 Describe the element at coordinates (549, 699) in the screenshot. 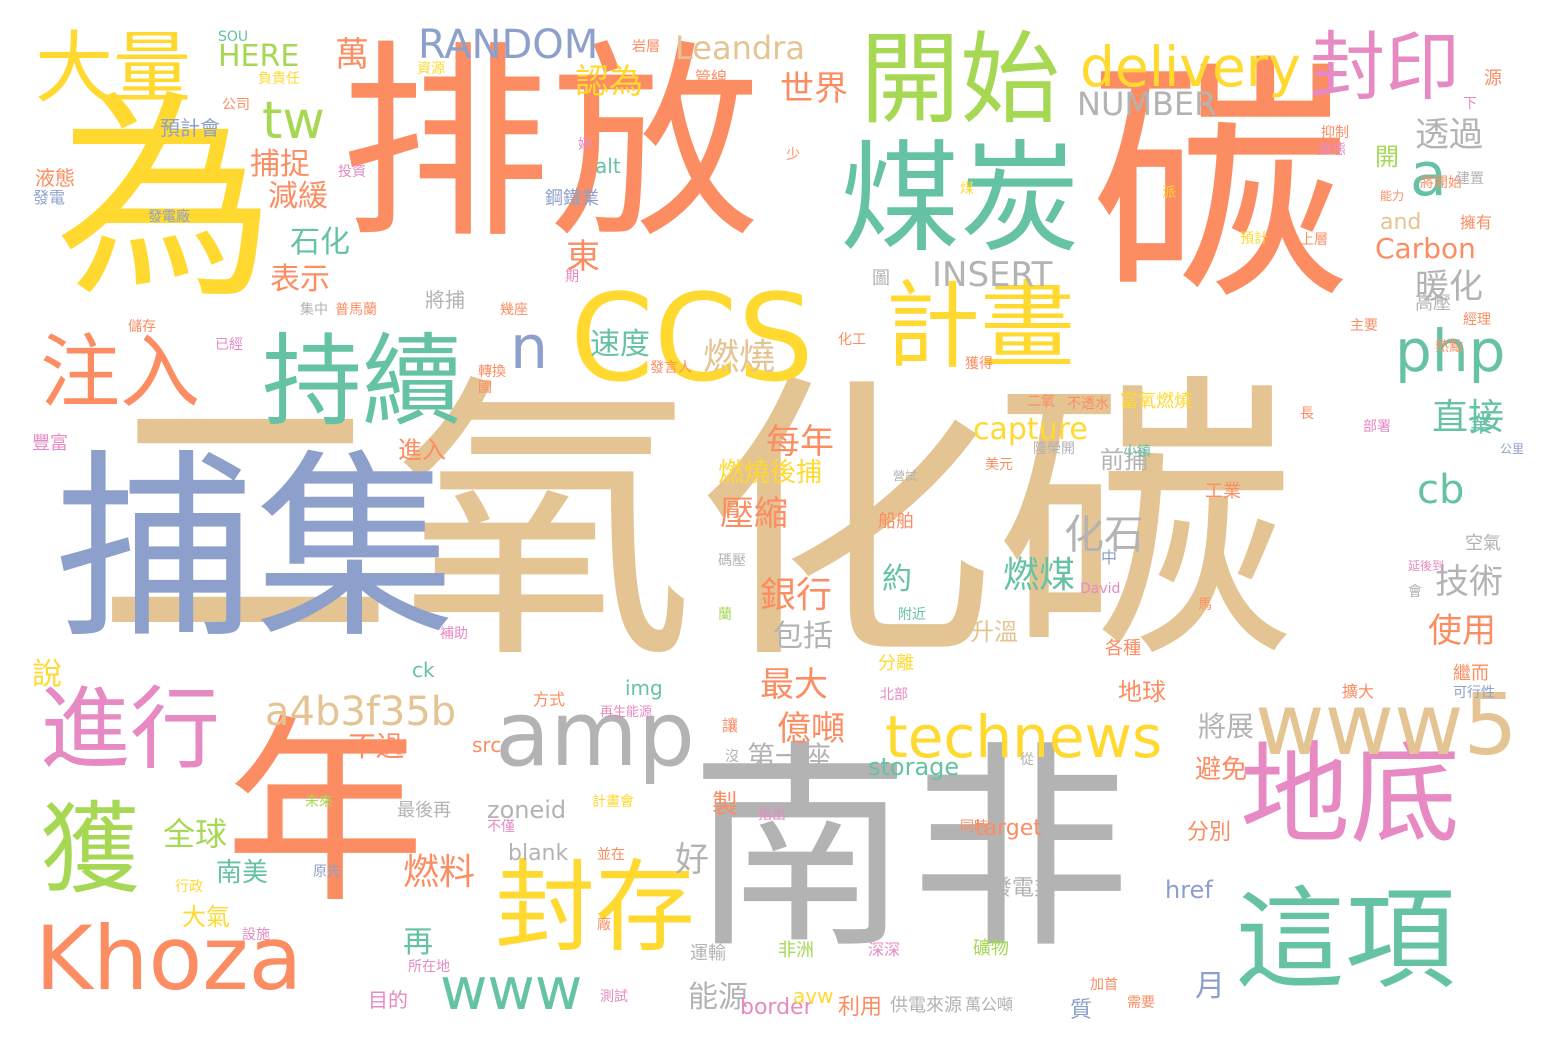

I see `cloud-word: 方式` at that location.